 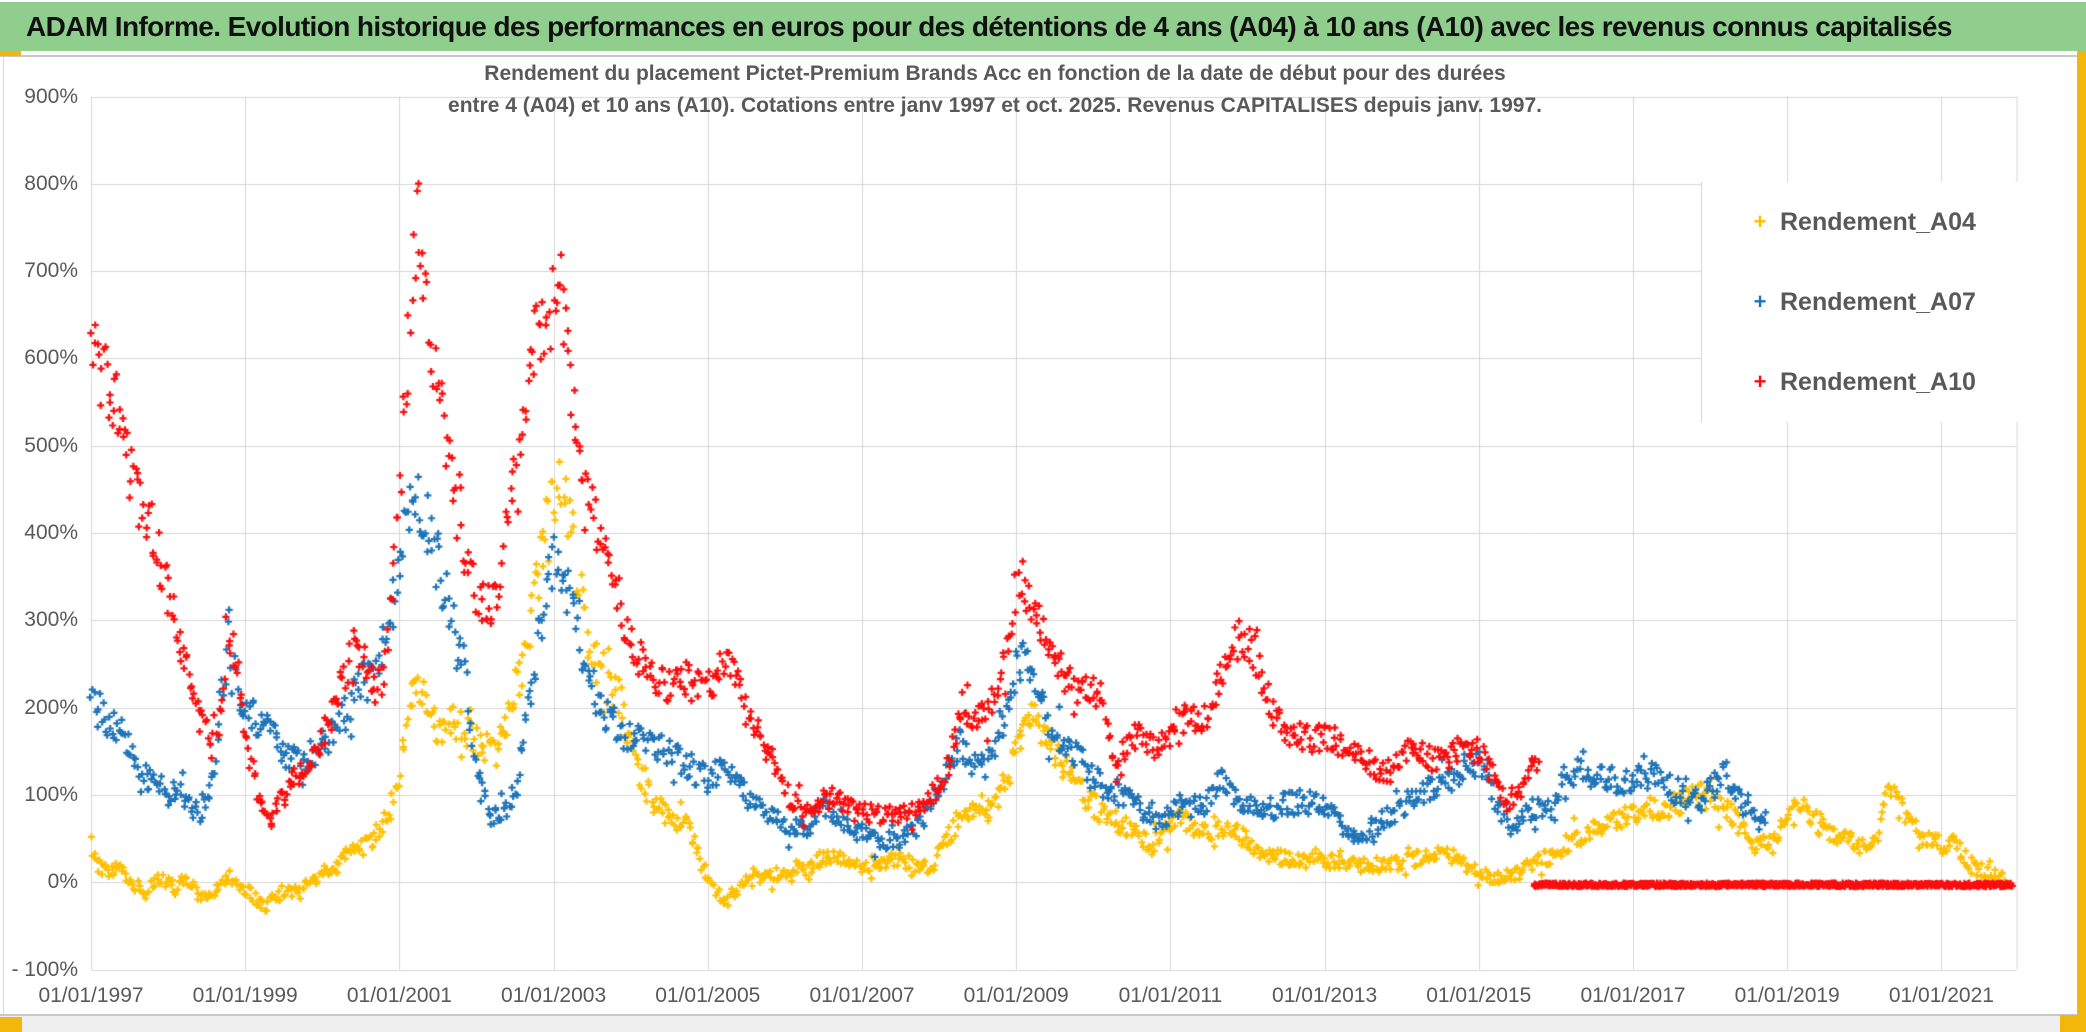 What do you see at coordinates (1170, 995) in the screenshot?
I see `x-axis-tick-label: 01/01/2011` at bounding box center [1170, 995].